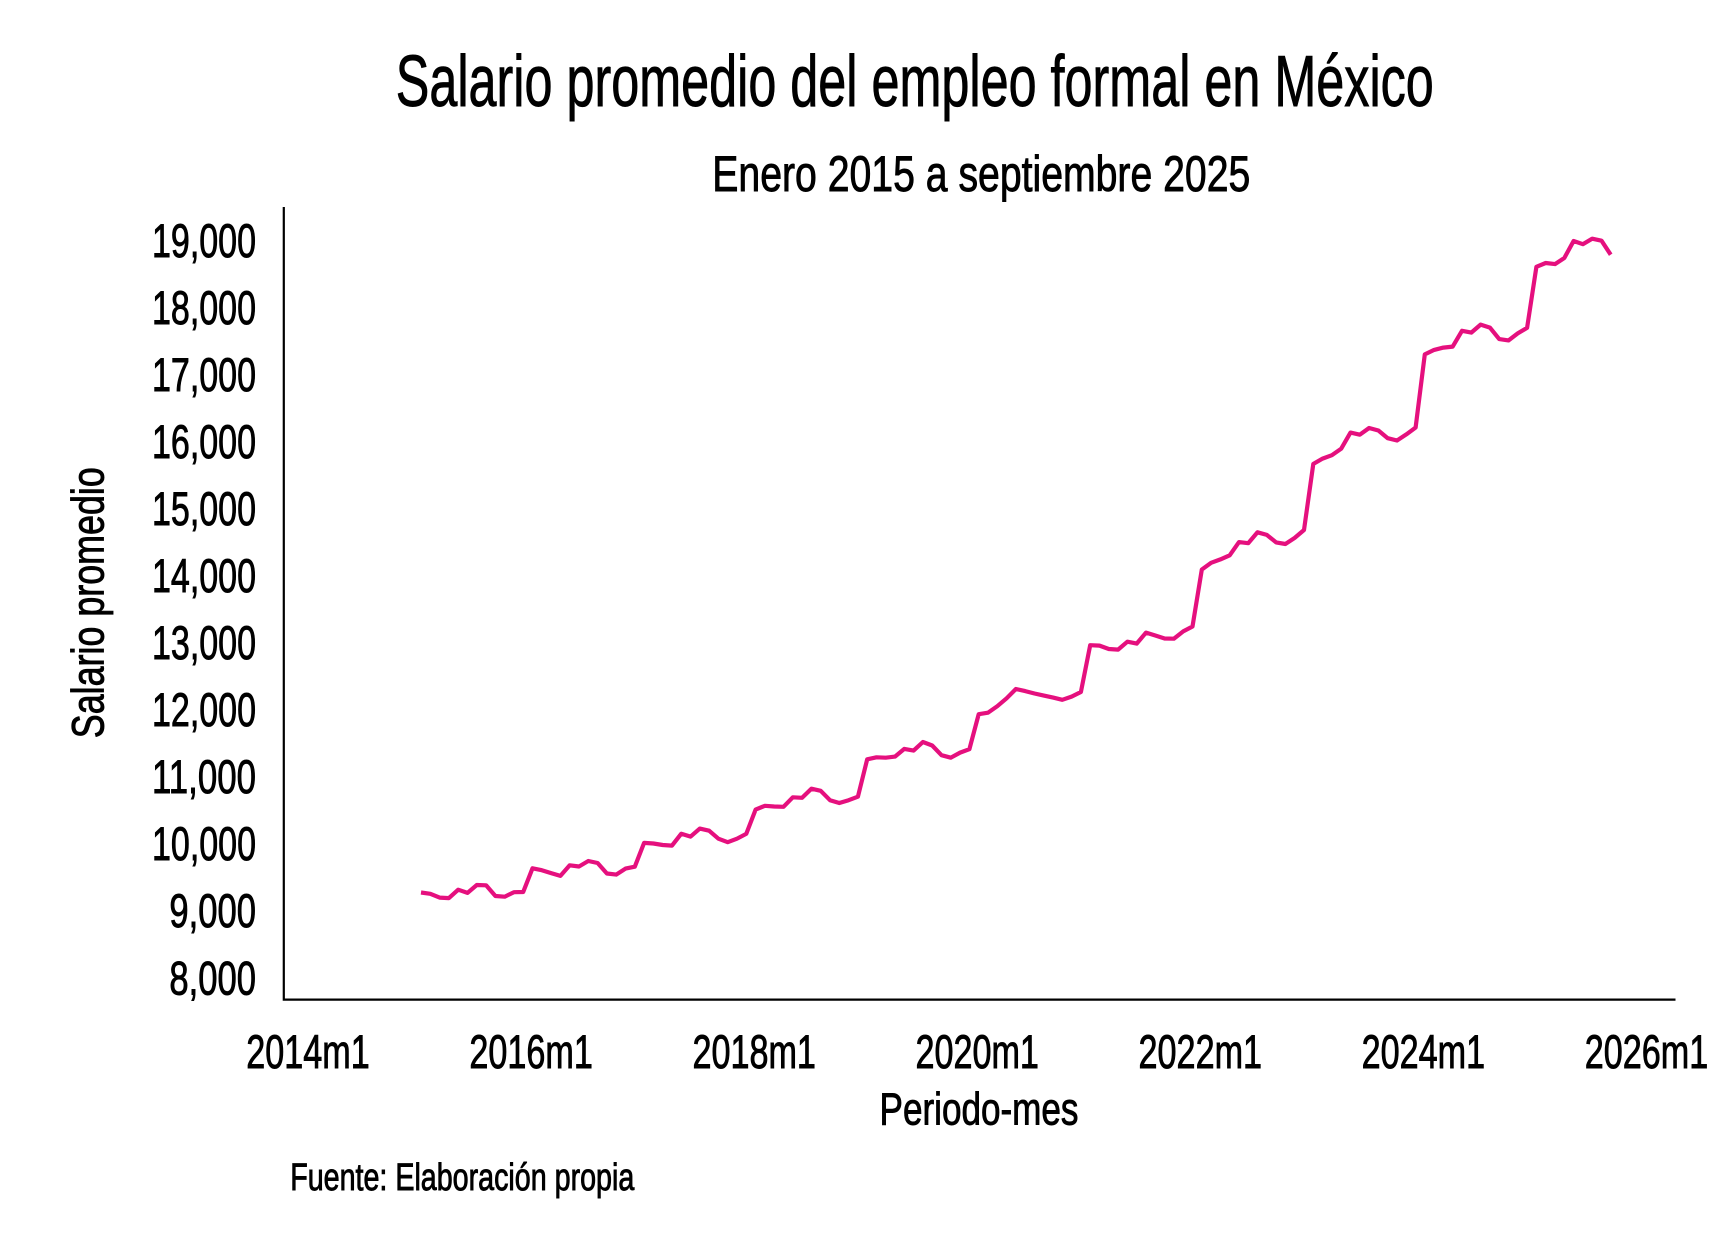 The height and width of the screenshot is (1252, 1722). Describe the element at coordinates (979, 1108) in the screenshot. I see `svg-text: Periodo-mes` at that location.